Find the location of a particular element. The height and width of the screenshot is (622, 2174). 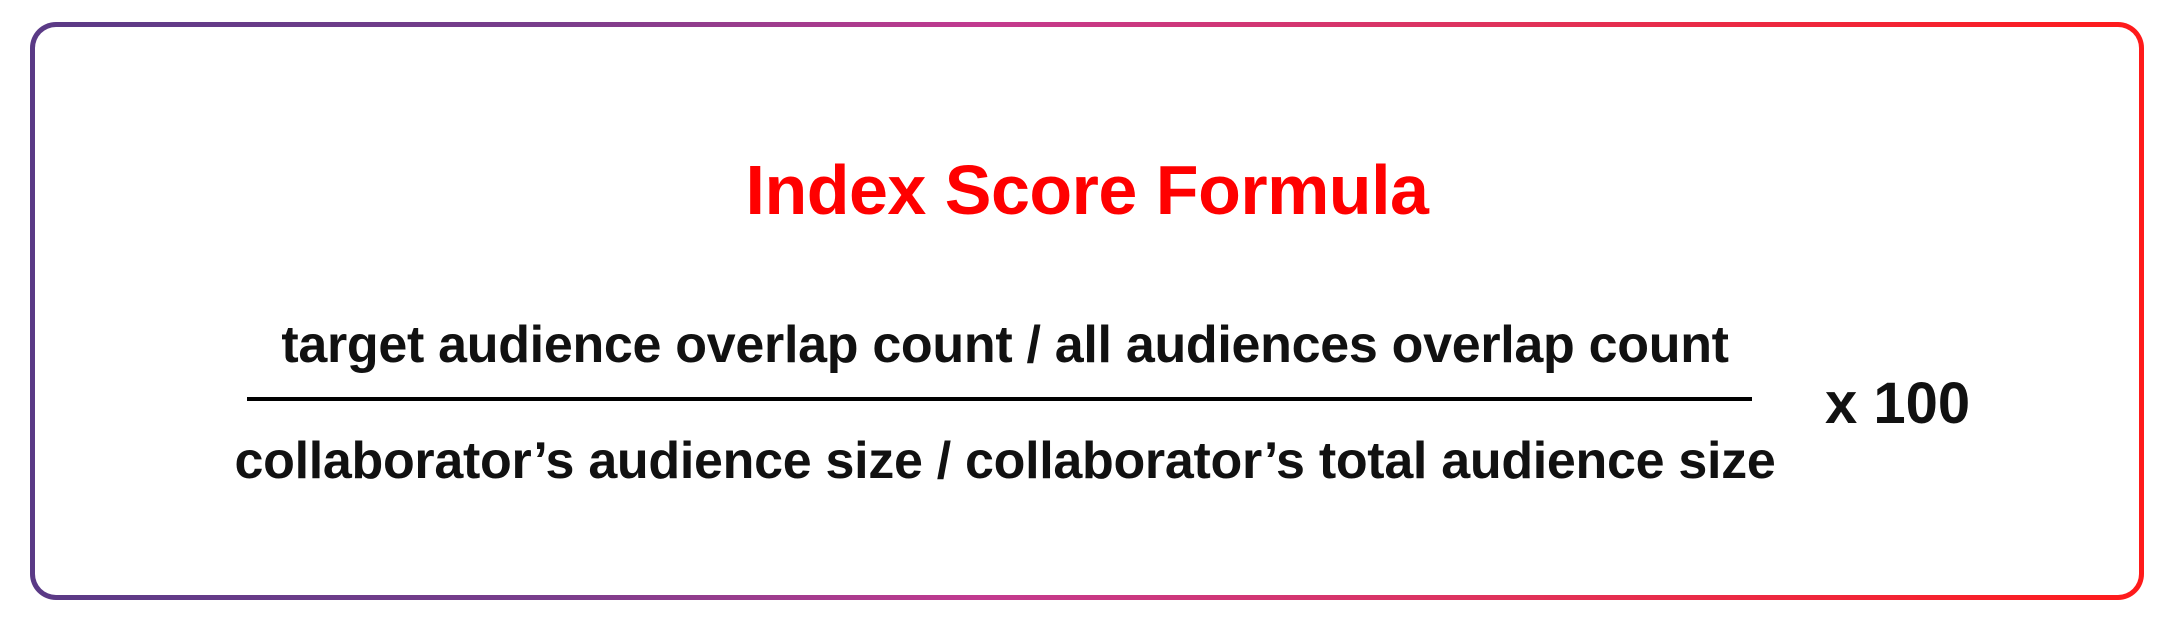

formula-title: Index Score Formula is located at coordinates (1087, 190).